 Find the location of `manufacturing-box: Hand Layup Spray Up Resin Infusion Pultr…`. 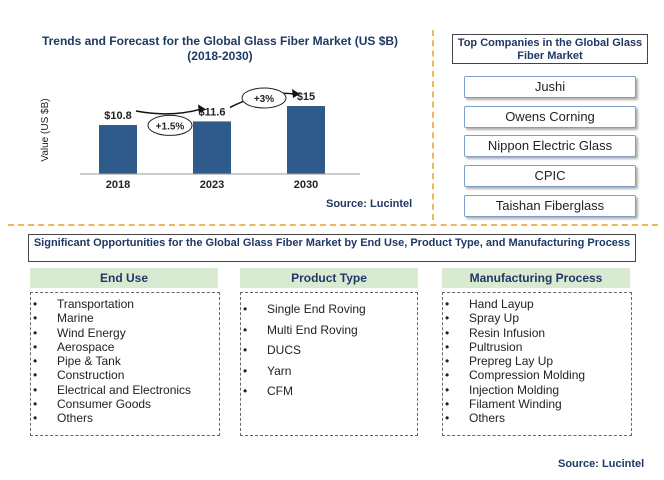

manufacturing-box: Hand Layup Spray Up Resin Infusion Pultr… is located at coordinates (537, 364).